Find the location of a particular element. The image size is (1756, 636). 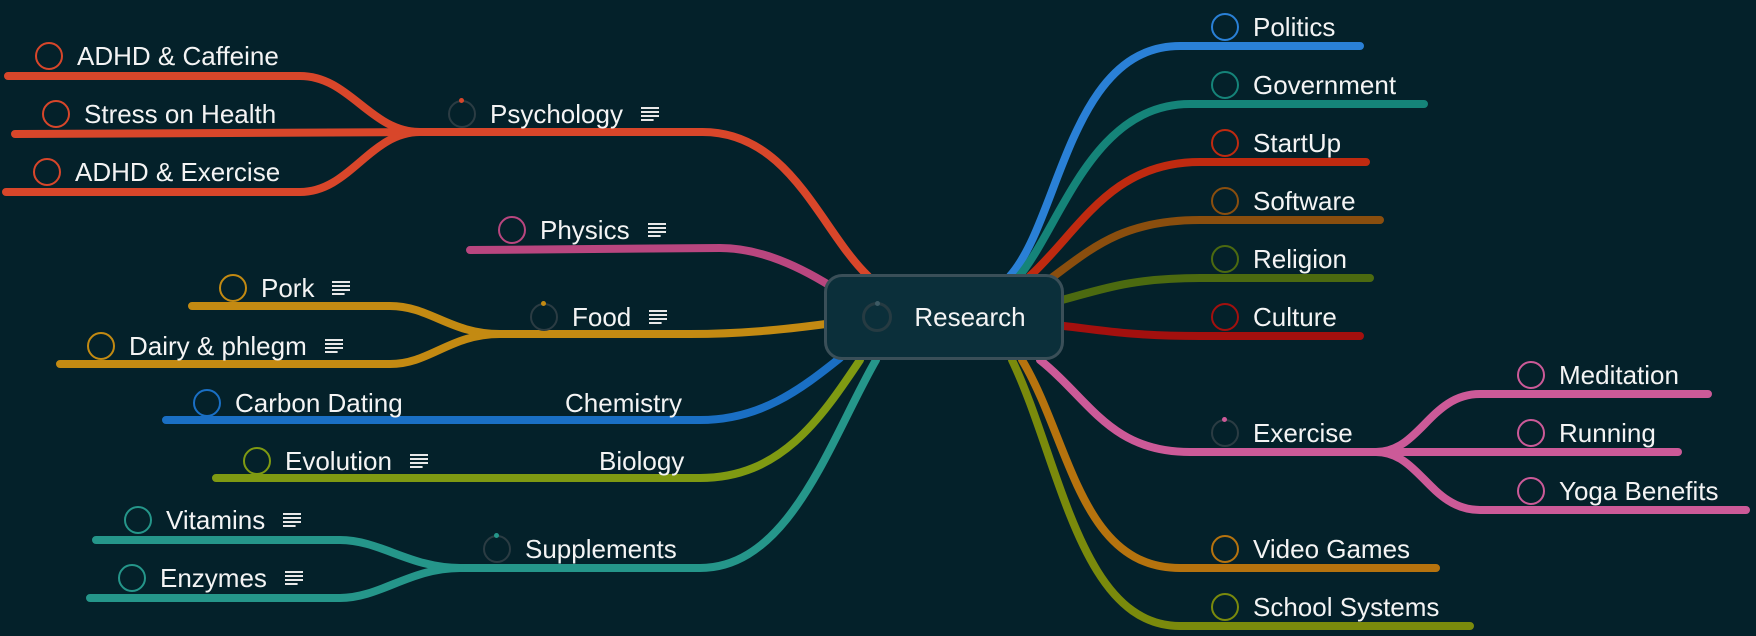

node-physics: Physics is located at coordinates (582, 230).